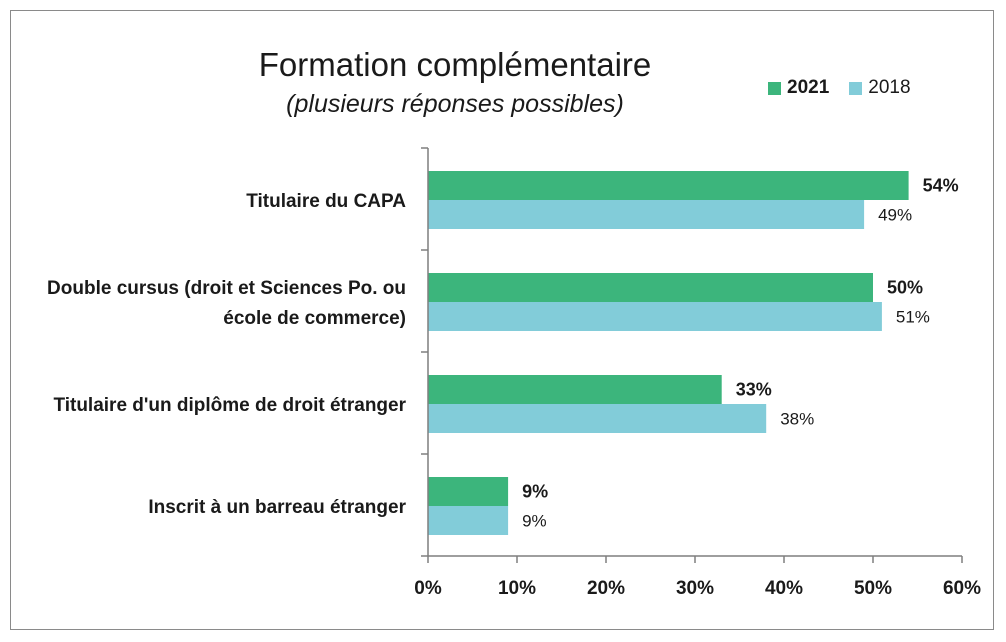  Describe the element at coordinates (695, 588) in the screenshot. I see `x-tick-label-3: 30%` at that location.